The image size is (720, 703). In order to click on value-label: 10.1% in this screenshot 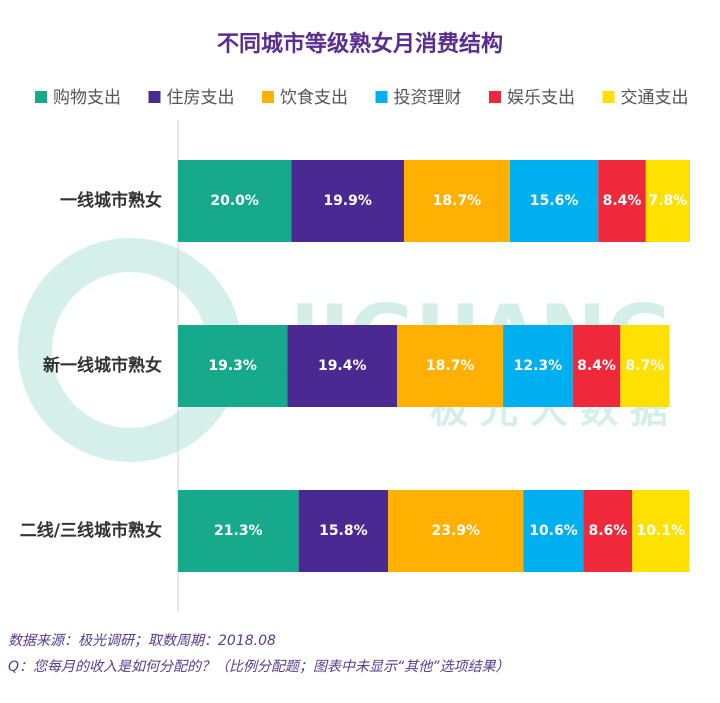, I will do `click(661, 531)`.